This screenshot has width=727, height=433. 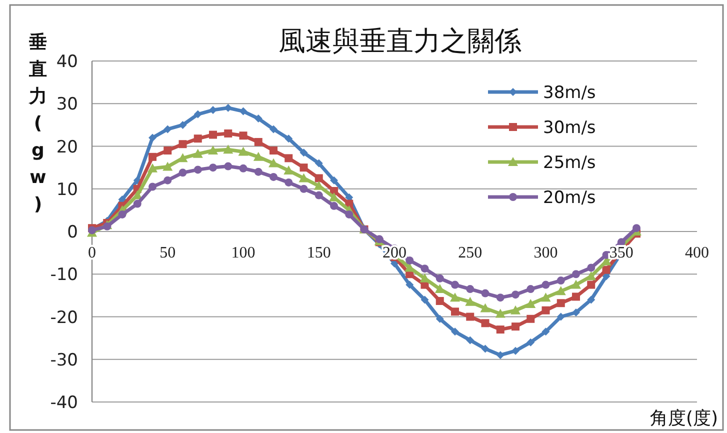 I want to click on y-tick-label: 30, so click(x=67, y=104).